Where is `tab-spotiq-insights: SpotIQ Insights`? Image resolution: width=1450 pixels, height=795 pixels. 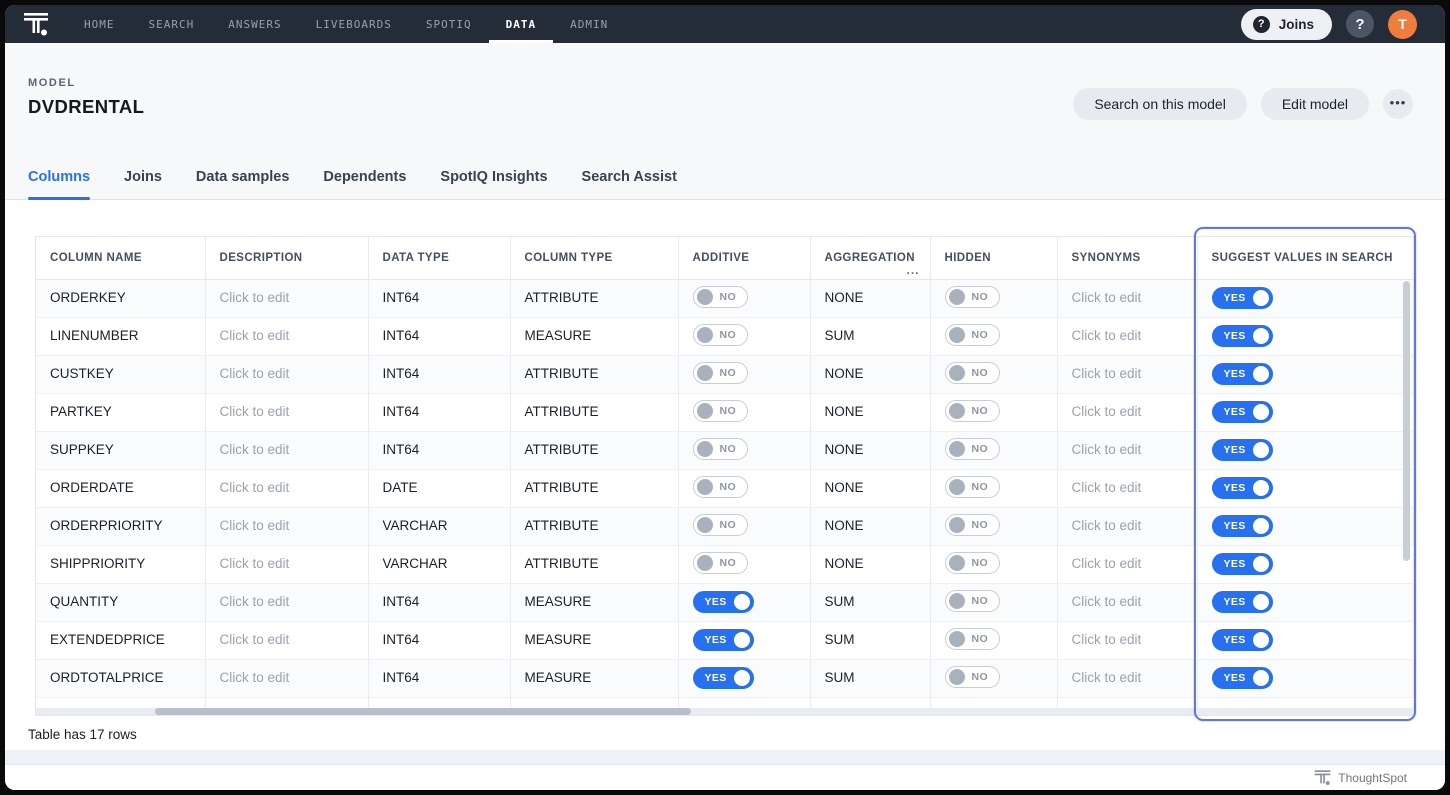
tab-spotiq-insights: SpotIQ Insights is located at coordinates (494, 177).